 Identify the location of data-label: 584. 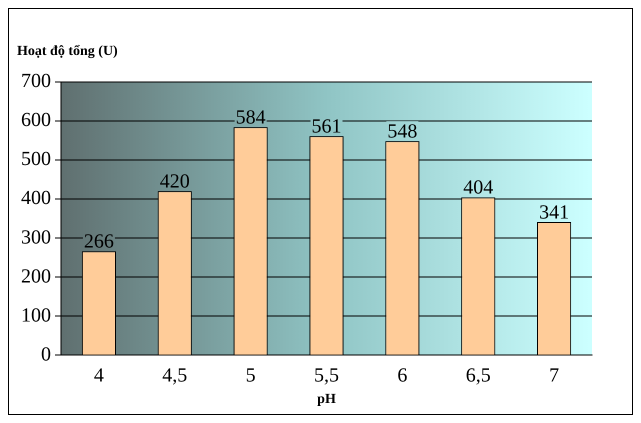
(251, 117).